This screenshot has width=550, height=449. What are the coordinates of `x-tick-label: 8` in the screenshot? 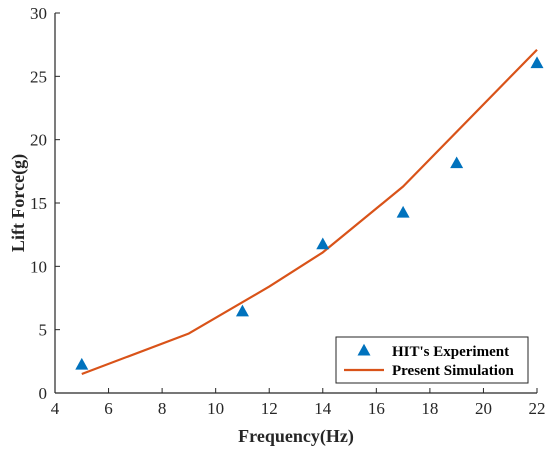 It's located at (162, 408).